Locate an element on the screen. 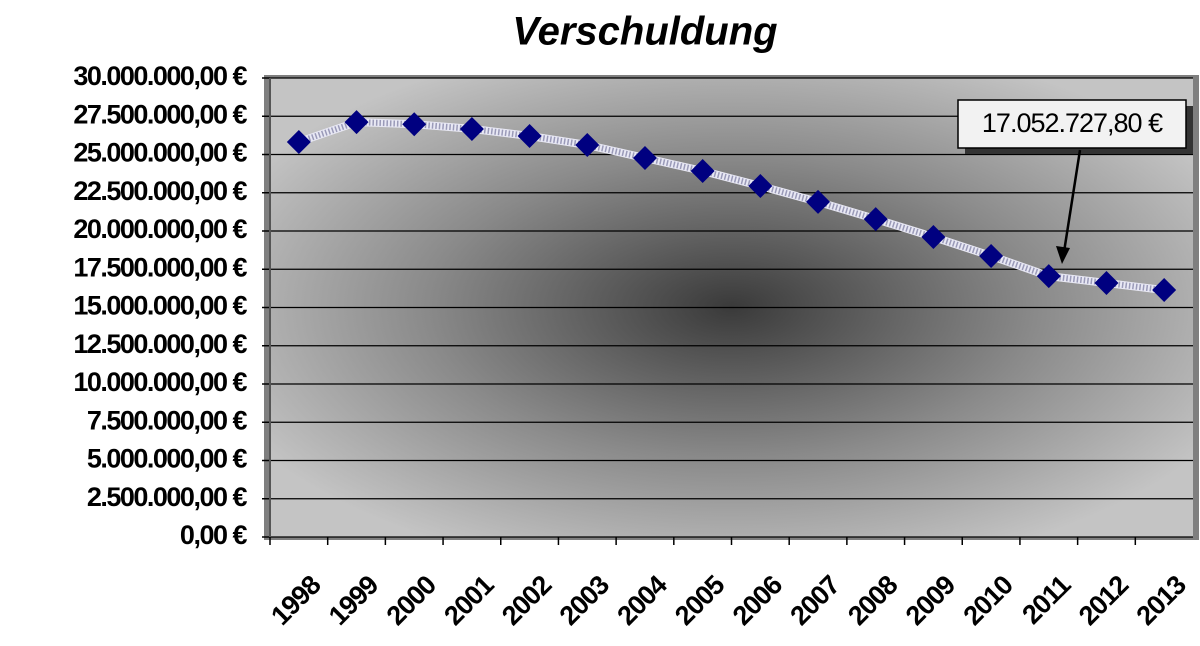 The height and width of the screenshot is (646, 1200). y-tick-label: 22.500.000,00 € is located at coordinates (160, 191).